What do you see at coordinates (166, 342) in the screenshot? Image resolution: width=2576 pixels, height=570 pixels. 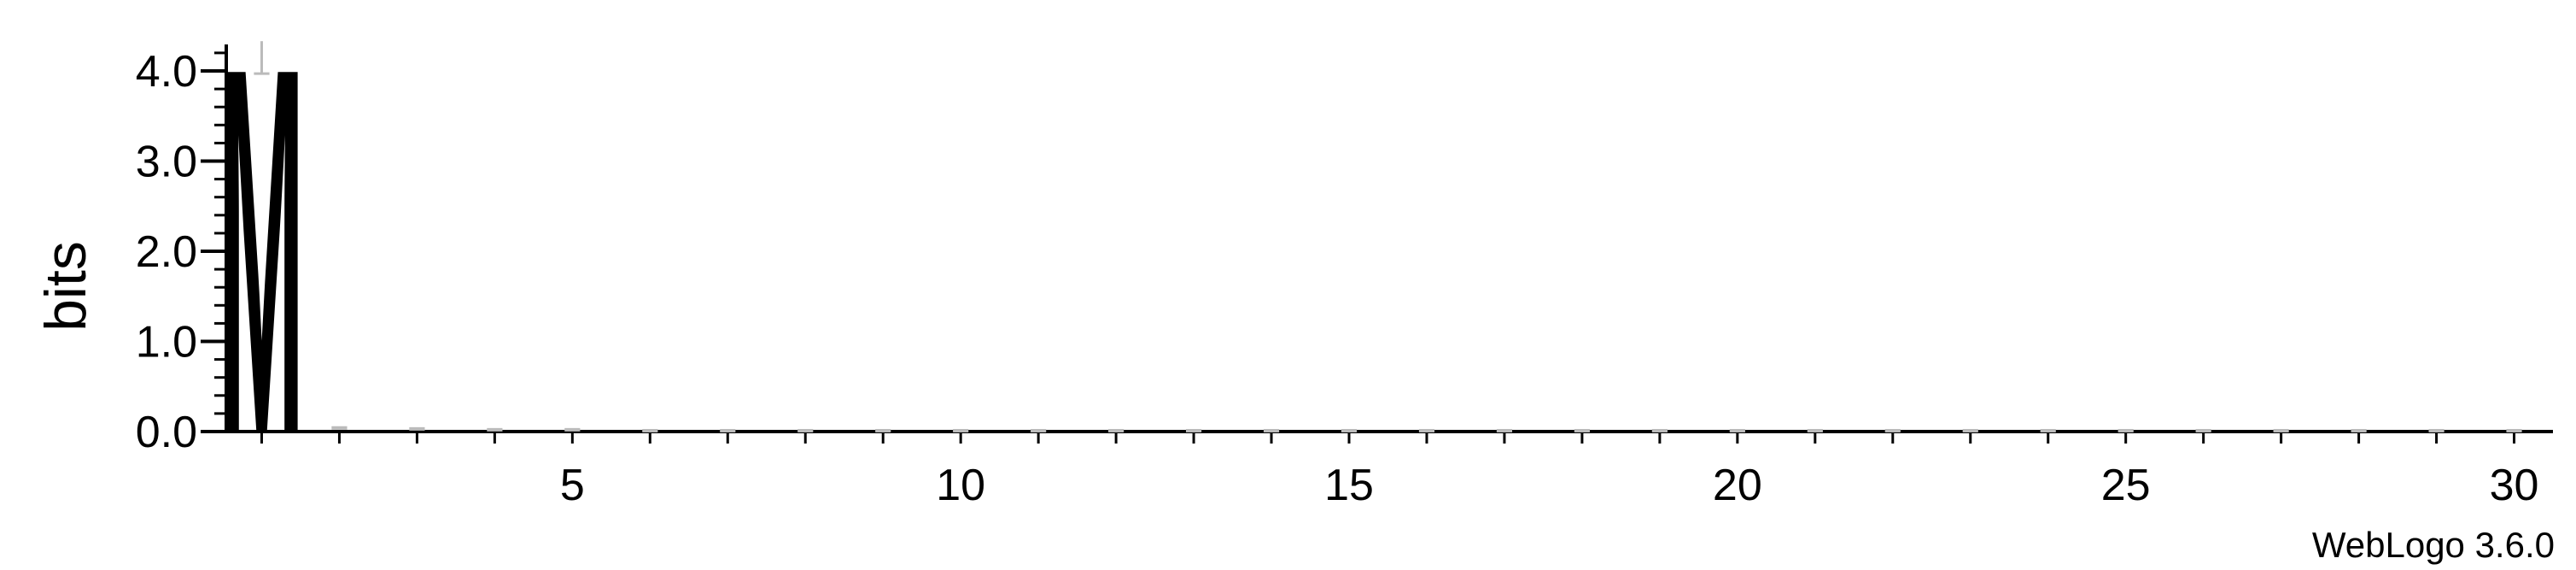 I see `y-tick-label: 1.0` at bounding box center [166, 342].